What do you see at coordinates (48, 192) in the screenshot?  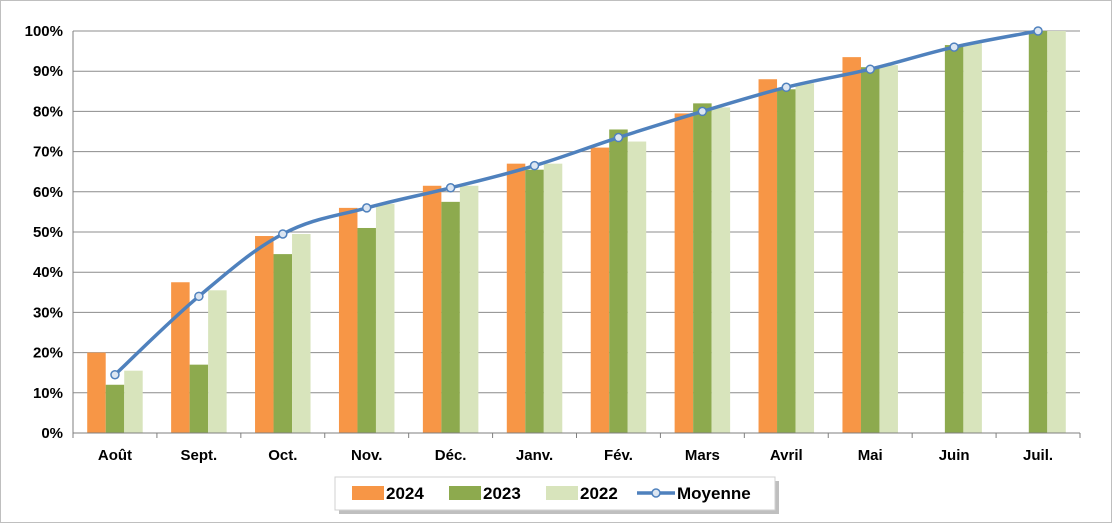 I see `y-tick-label: 60%` at bounding box center [48, 192].